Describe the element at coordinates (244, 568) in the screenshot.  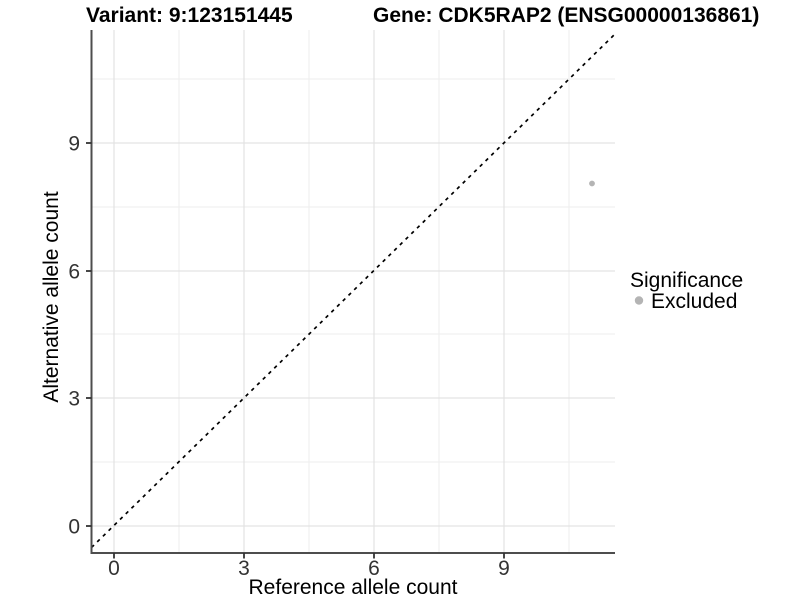
I see `x-tick-3: 3` at that location.